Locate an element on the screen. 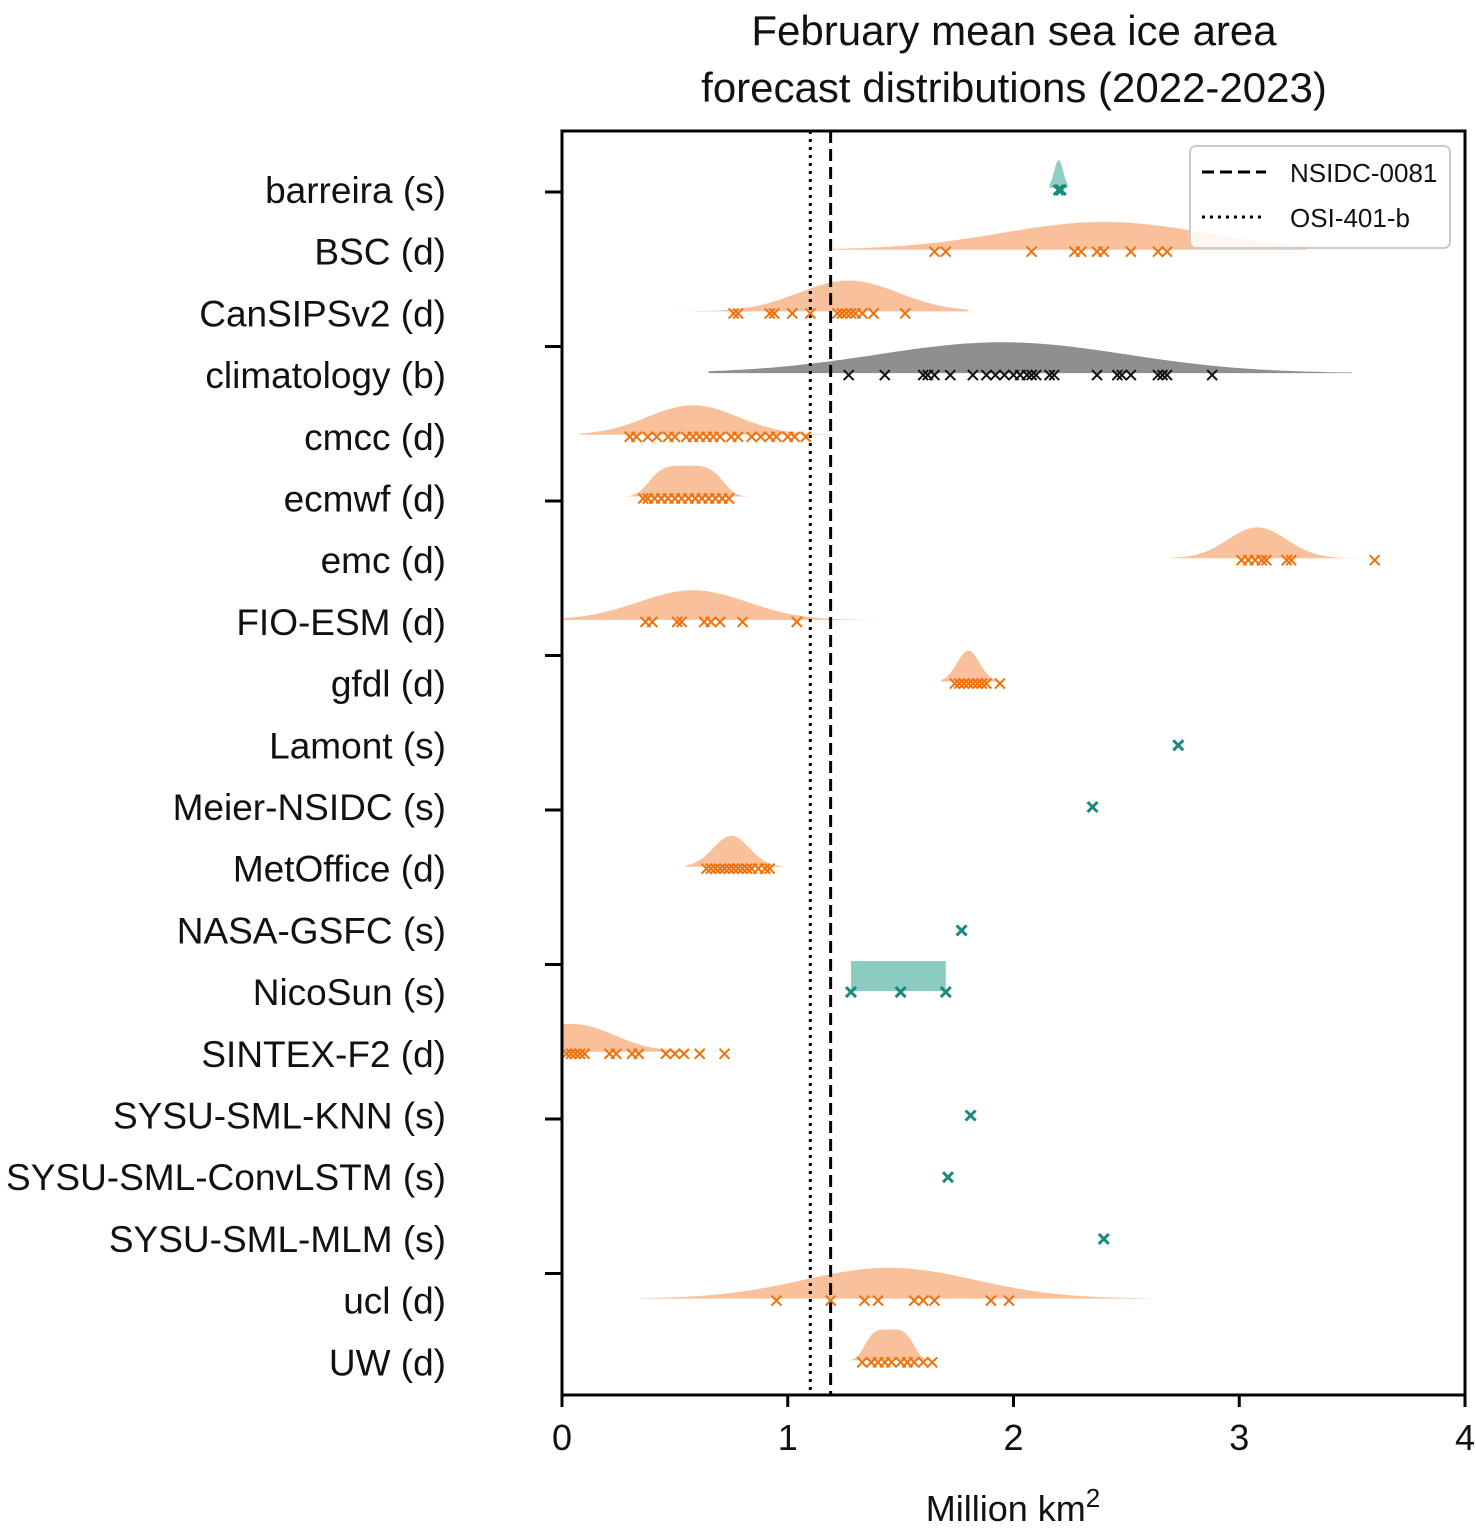 The width and height of the screenshot is (1476, 1529). x-tick-label: 3 is located at coordinates (1239, 1437).